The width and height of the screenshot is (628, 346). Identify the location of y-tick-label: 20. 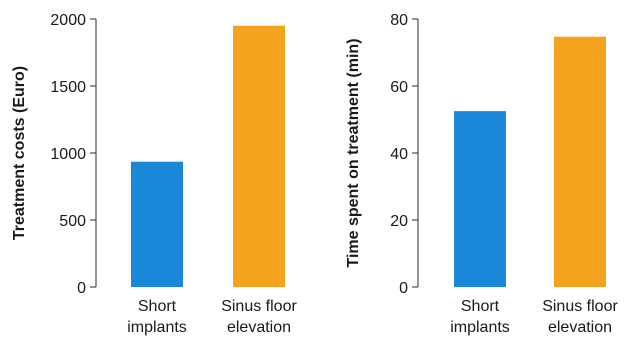
(399, 221).